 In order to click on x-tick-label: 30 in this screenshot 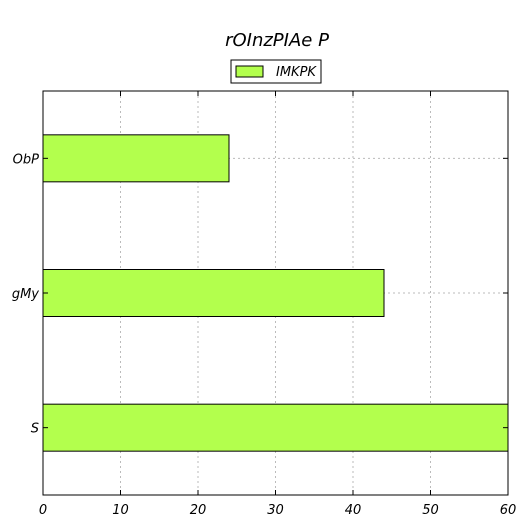, I will do `click(275, 510)`.